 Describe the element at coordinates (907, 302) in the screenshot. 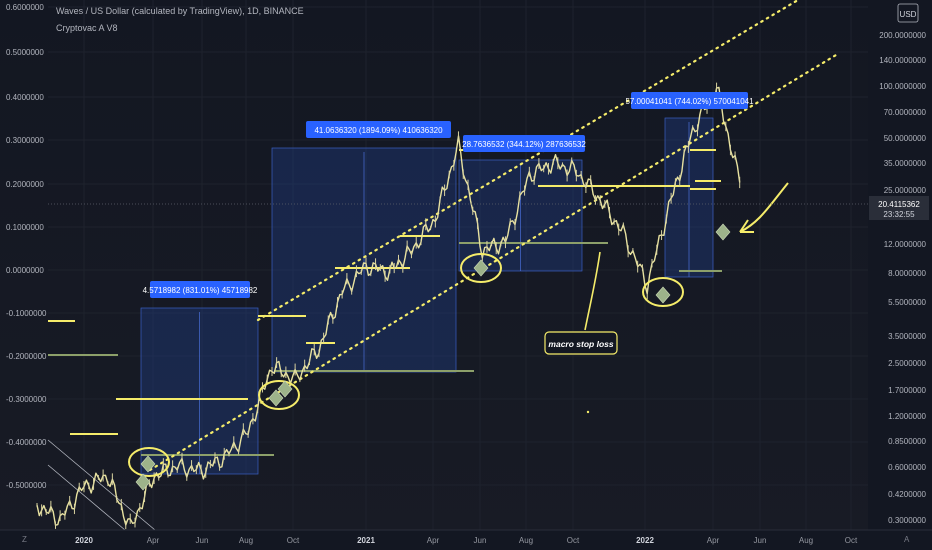

I see `right-axis-tick: 5.5000000` at that location.